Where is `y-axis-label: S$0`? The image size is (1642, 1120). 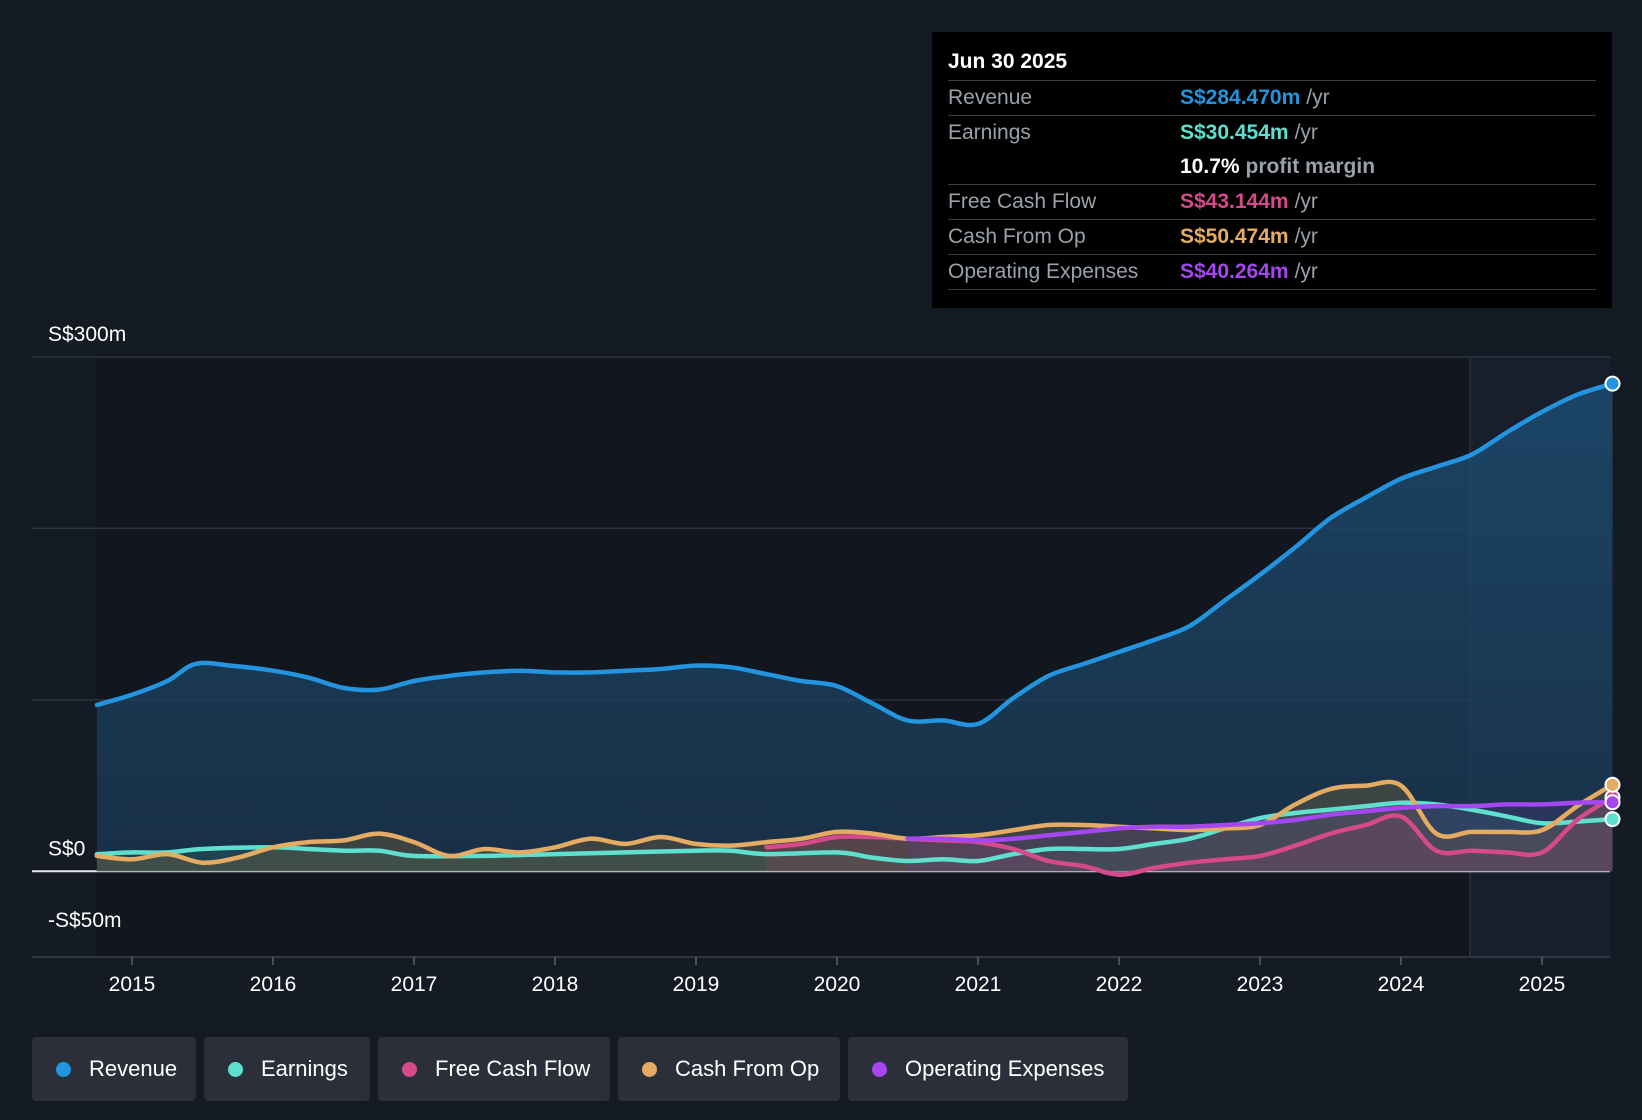
y-axis-label: S$0 is located at coordinates (66, 848).